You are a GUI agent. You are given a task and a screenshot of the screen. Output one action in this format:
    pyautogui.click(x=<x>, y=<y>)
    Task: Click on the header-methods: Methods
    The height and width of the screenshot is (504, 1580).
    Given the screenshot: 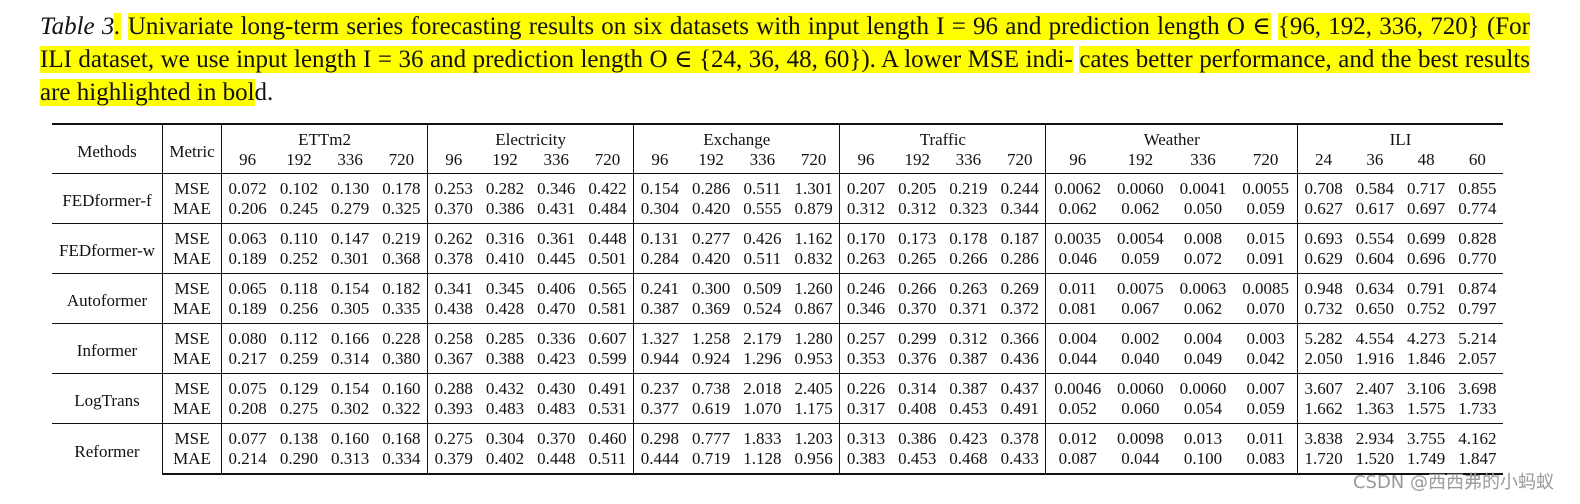 What is the action you would take?
    pyautogui.click(x=107, y=148)
    